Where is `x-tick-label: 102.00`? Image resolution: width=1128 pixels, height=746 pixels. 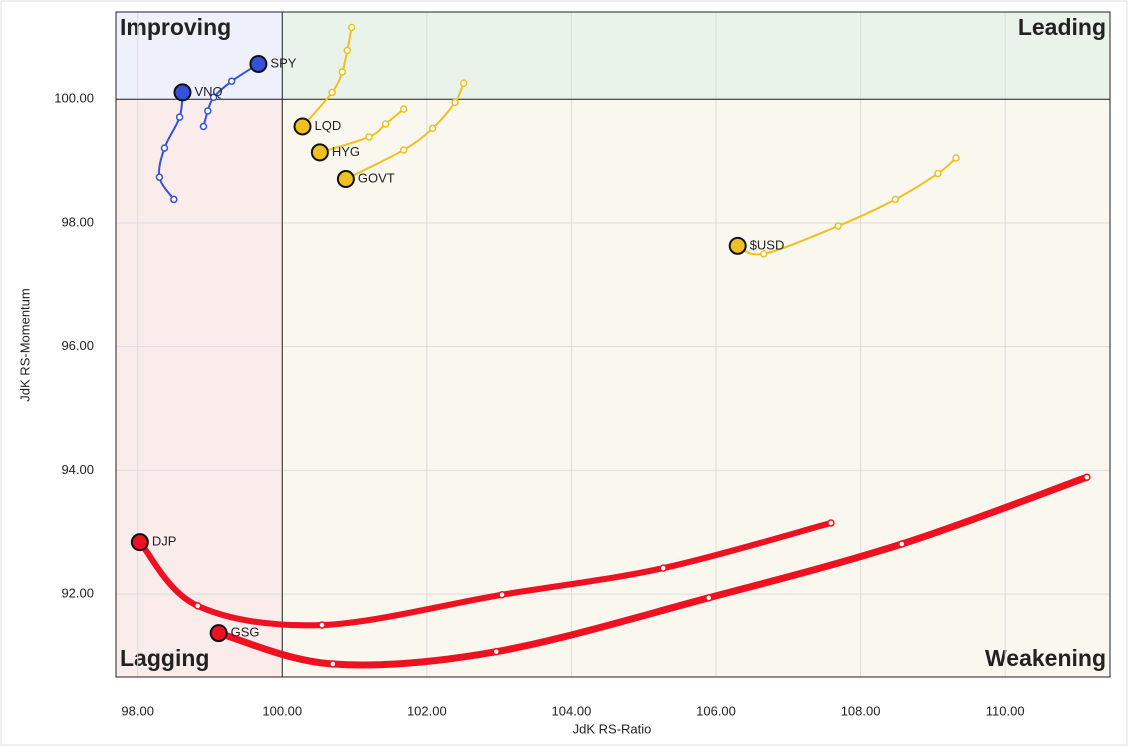 x-tick-label: 102.00 is located at coordinates (427, 710).